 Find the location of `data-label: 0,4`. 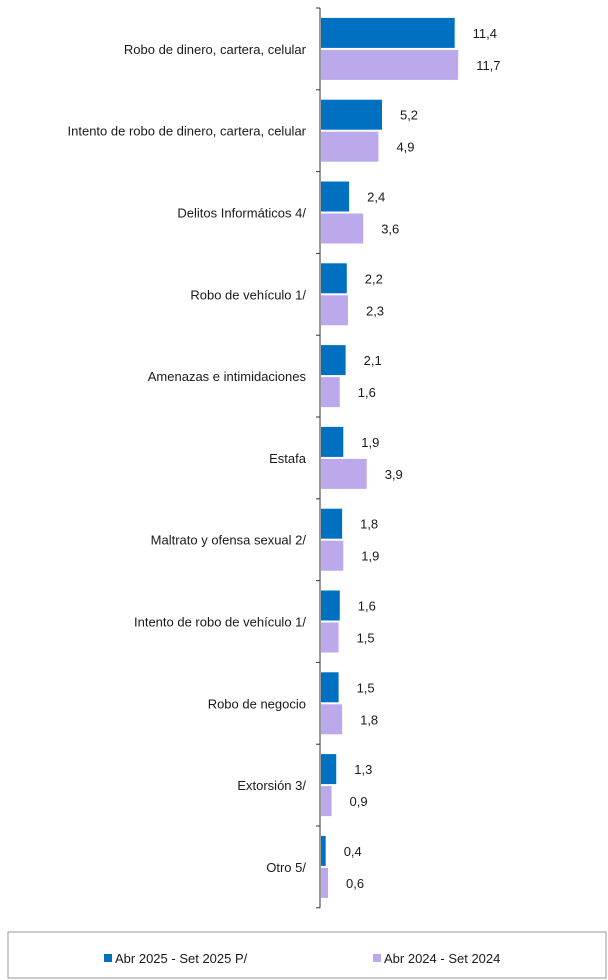

data-label: 0,4 is located at coordinates (353, 851).